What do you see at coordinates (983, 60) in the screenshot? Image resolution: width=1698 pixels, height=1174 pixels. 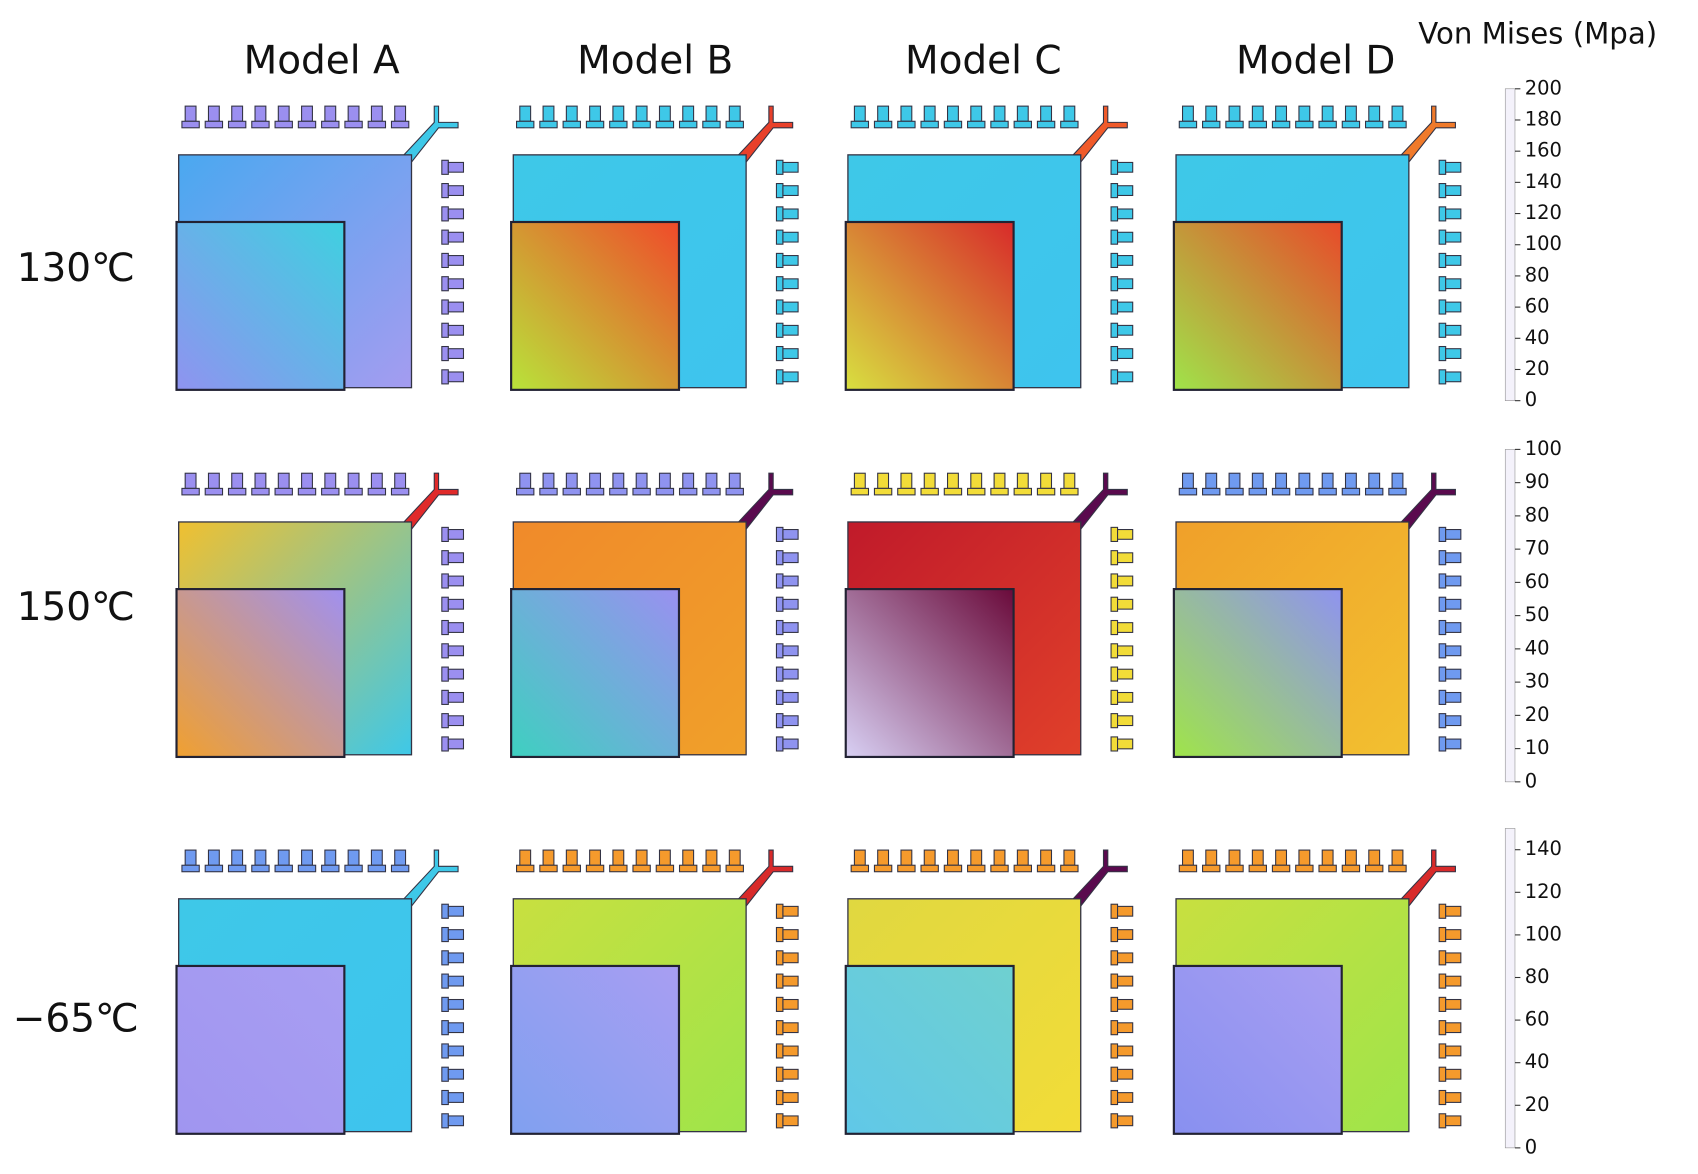 I see `column-label: Model C` at bounding box center [983, 60].